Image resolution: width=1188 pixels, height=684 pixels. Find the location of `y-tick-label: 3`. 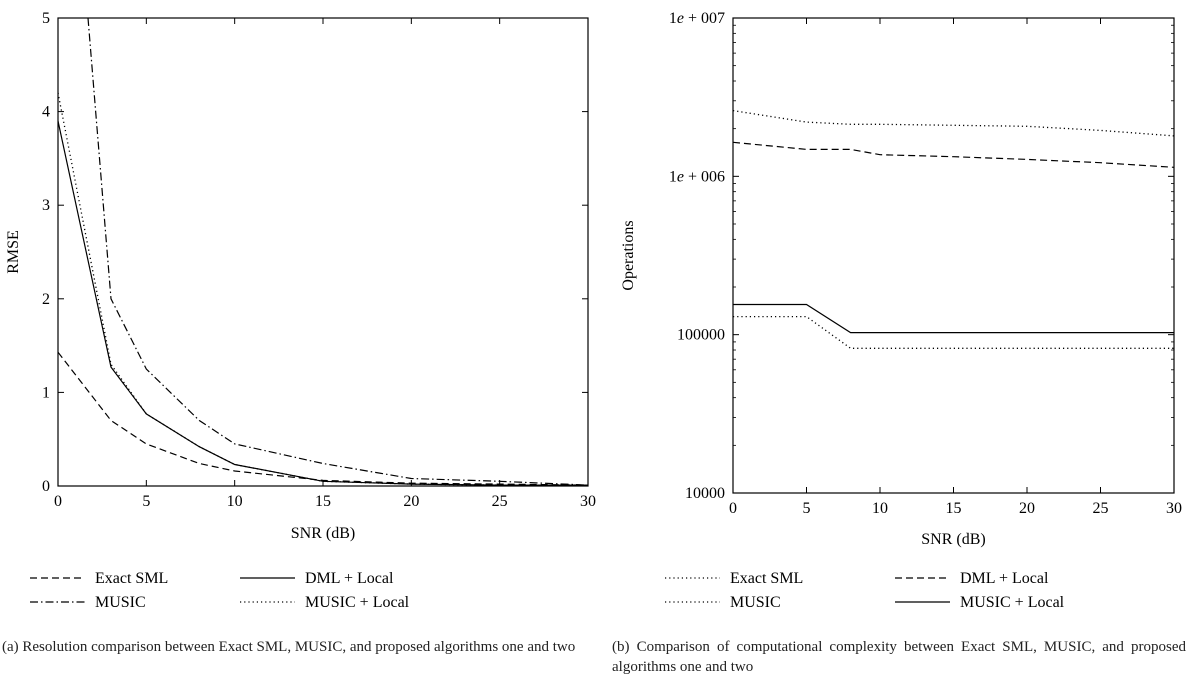

y-tick-label: 3 is located at coordinates (46, 205).